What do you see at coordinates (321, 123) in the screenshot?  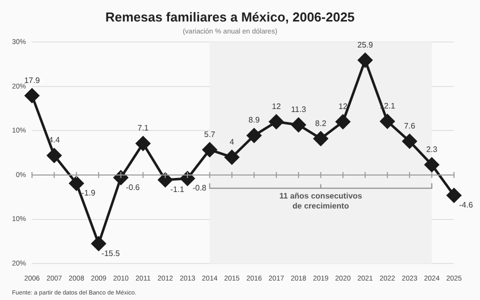 I see `data-label: 8.2` at bounding box center [321, 123].